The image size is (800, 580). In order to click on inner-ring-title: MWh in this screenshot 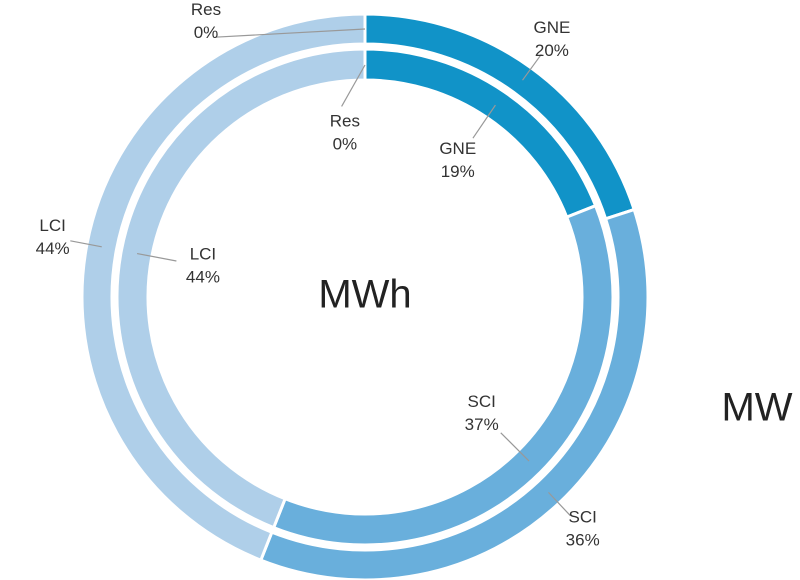, I will do `click(364, 295)`.